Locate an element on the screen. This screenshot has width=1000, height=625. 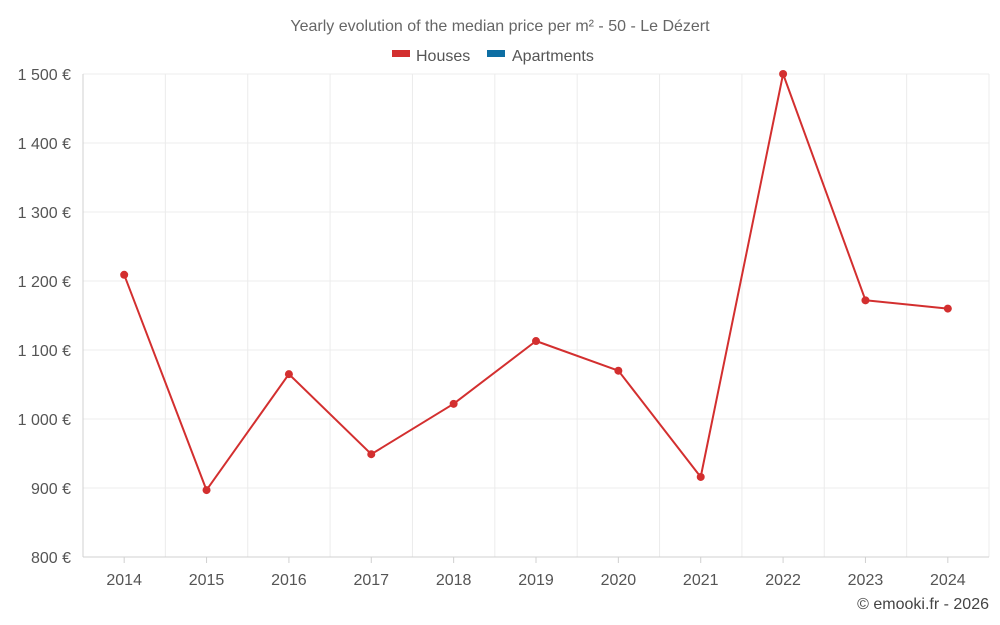
y-tick-label: 1 500 € is located at coordinates (44, 75).